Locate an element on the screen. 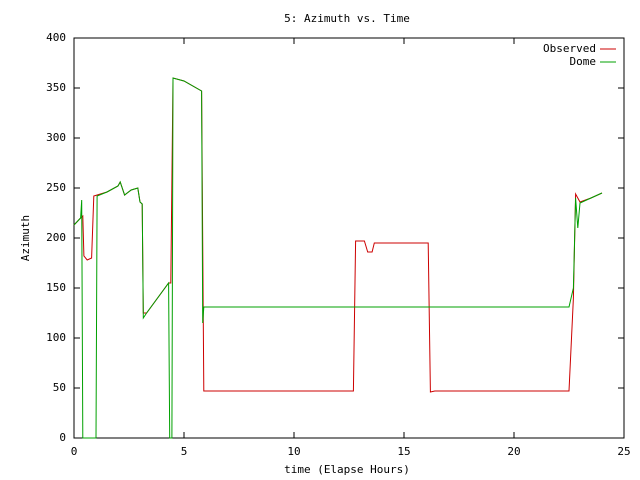  x-tick-label: 5 is located at coordinates (184, 451).